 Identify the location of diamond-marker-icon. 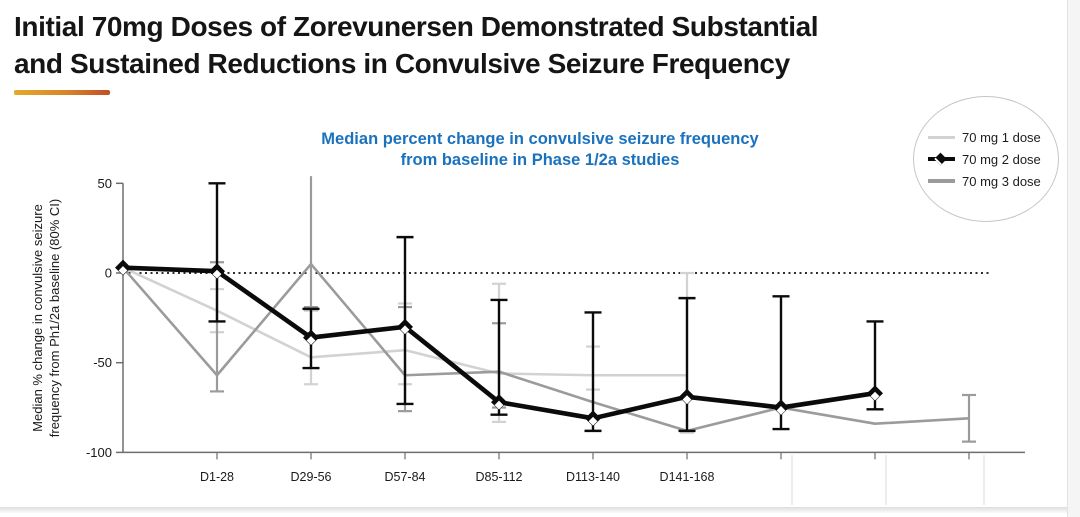
(940, 159).